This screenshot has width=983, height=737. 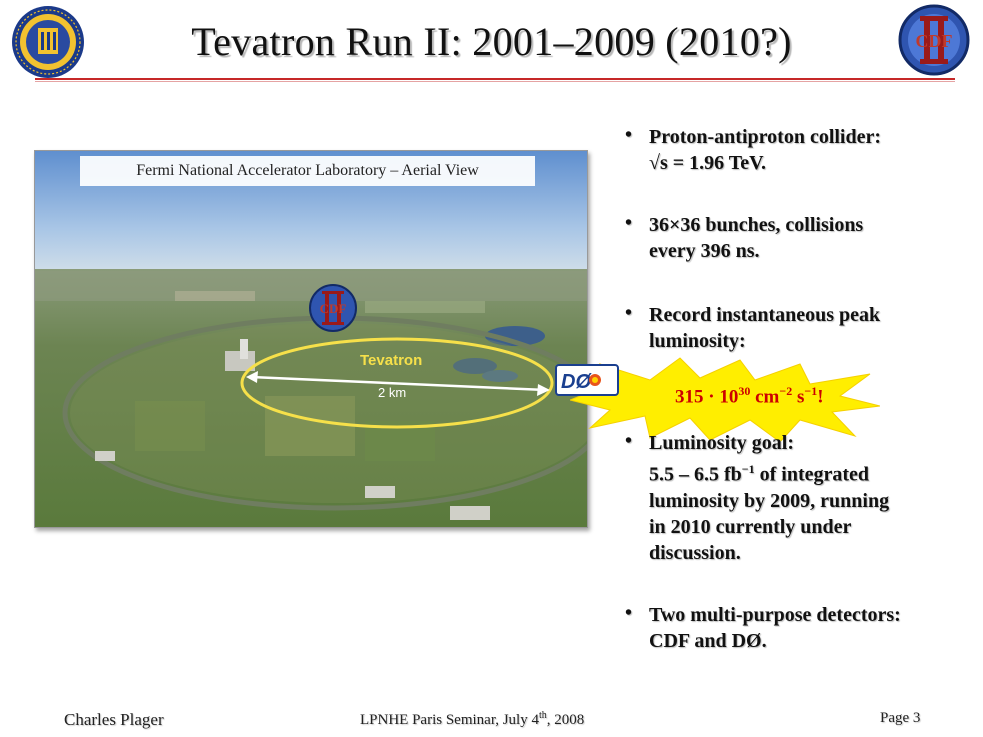 I want to click on bullet-line-integrated: 5.5 – 6.5 fb−1 of integrated, so click(x=759, y=474).